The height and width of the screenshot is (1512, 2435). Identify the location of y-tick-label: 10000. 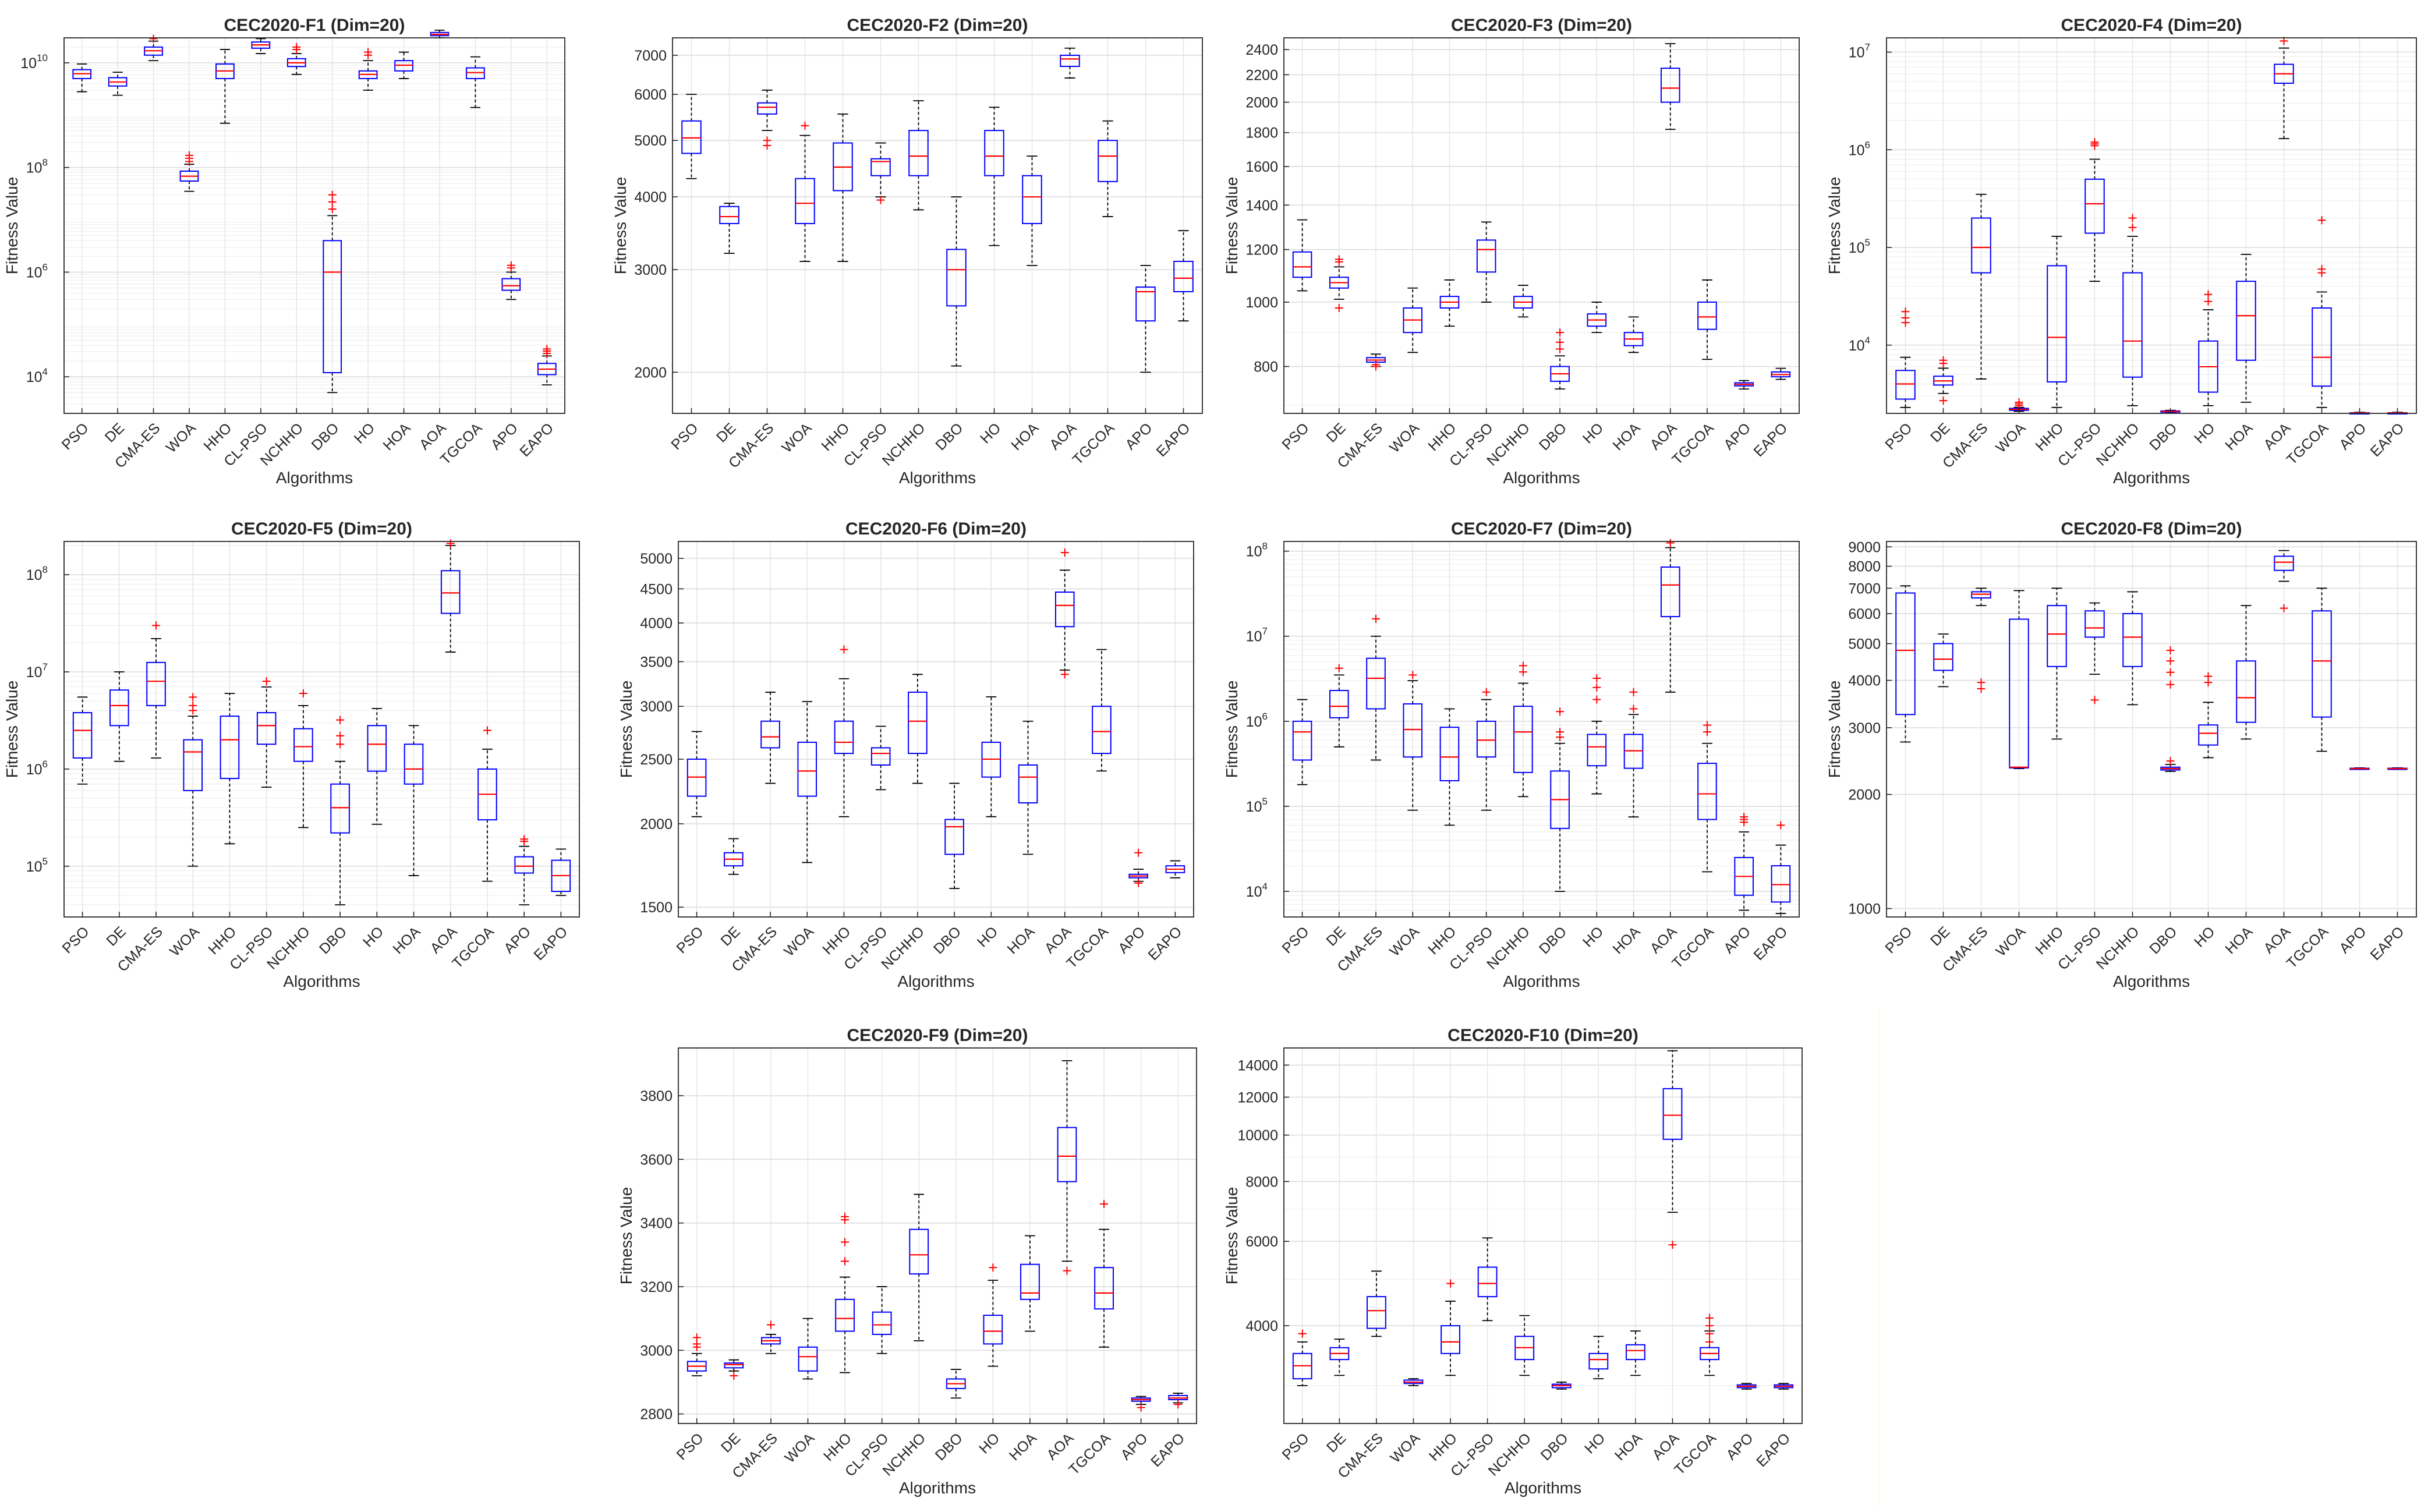
(1258, 1136).